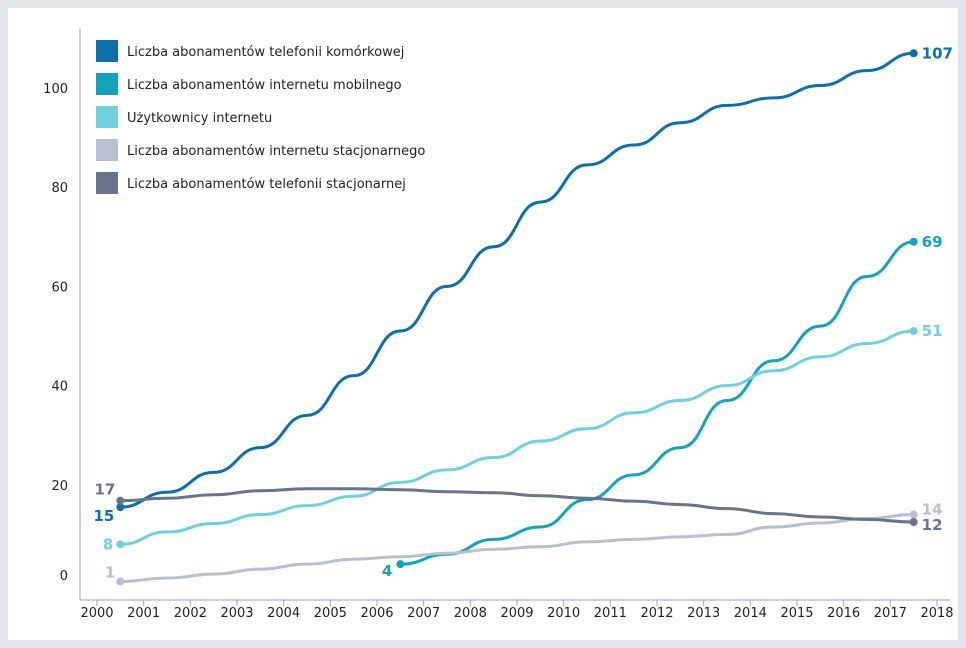 The width and height of the screenshot is (966, 648). What do you see at coordinates (890, 613) in the screenshot?
I see `x-tick-label: 2017` at bounding box center [890, 613].